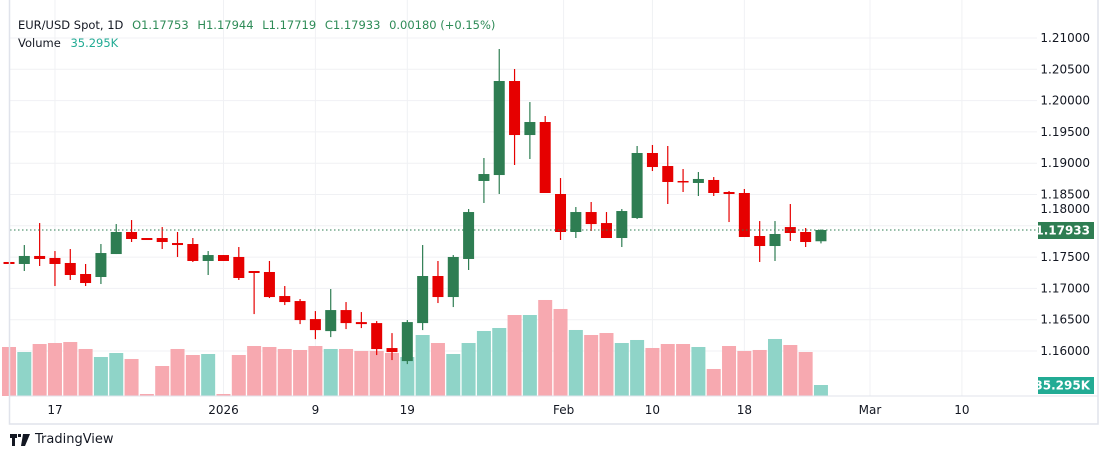 This screenshot has height=459, width=1108. What do you see at coordinates (1065, 38) in the screenshot?
I see `price-tick-label: 1.21000` at bounding box center [1065, 38].